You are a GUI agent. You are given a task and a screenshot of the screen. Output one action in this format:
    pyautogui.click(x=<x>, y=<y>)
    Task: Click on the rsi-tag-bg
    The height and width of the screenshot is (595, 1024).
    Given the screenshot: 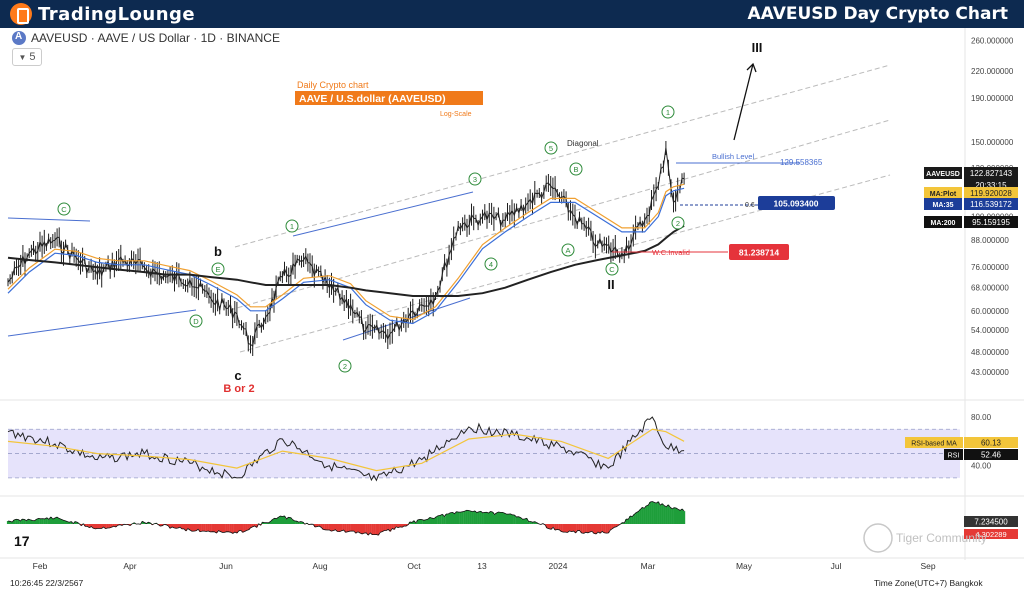 What is the action you would take?
    pyautogui.click(x=953, y=454)
    